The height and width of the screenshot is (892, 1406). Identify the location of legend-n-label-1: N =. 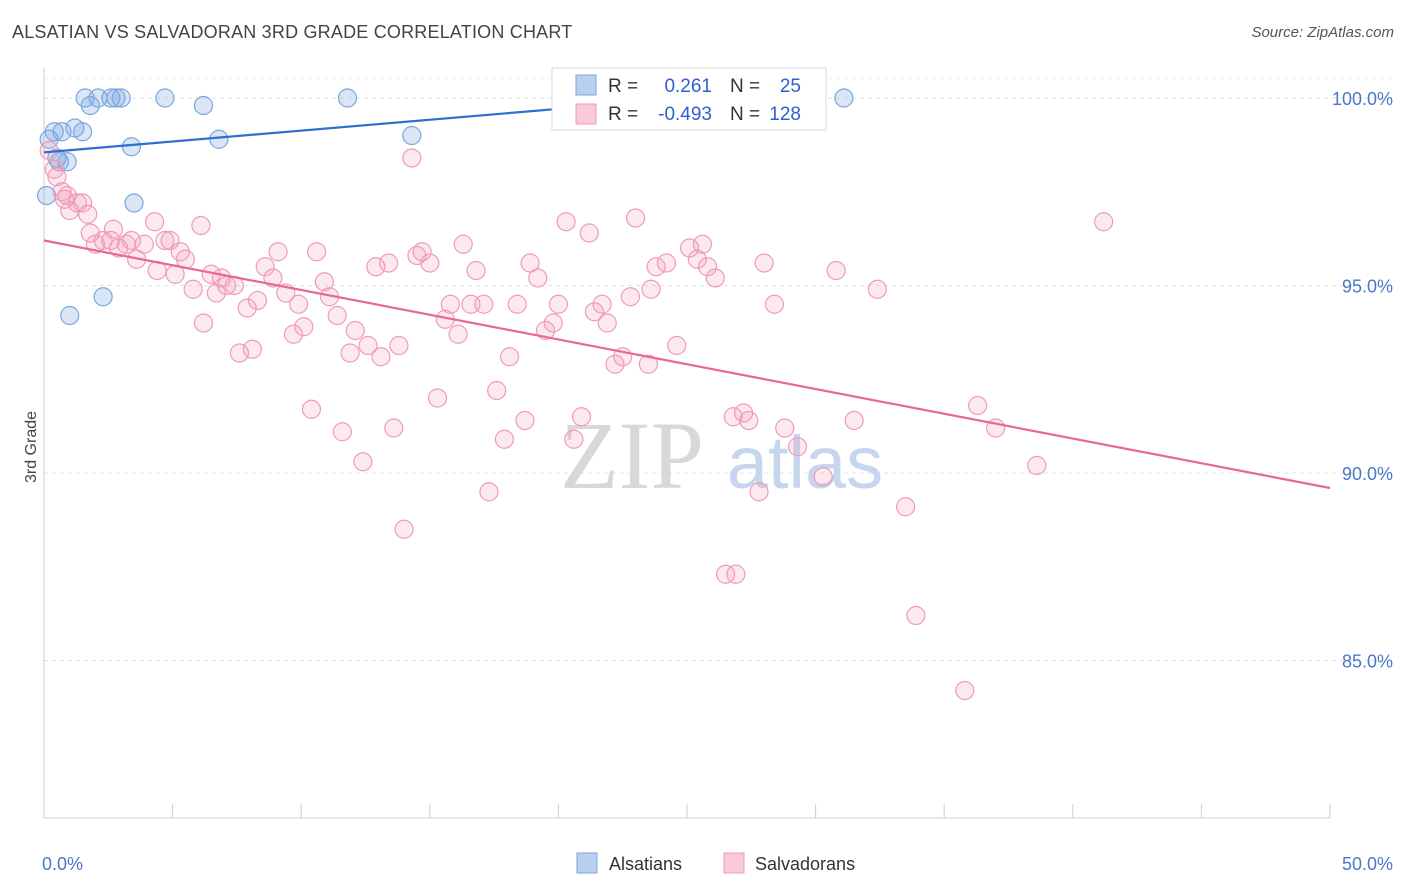
(745, 86).